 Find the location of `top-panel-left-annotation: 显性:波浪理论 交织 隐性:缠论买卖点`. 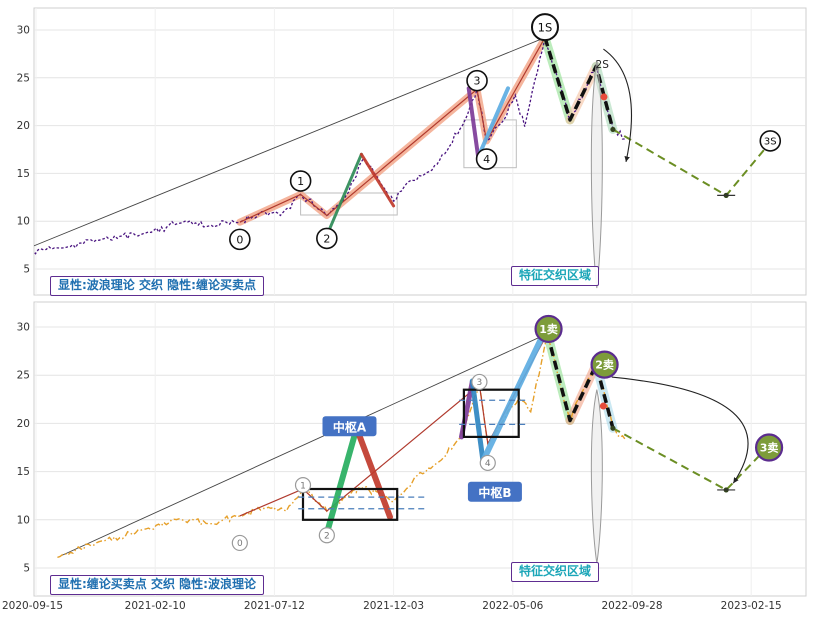

top-panel-left-annotation: 显性:波浪理论 交织 隐性:缠论买卖点 is located at coordinates (157, 286).